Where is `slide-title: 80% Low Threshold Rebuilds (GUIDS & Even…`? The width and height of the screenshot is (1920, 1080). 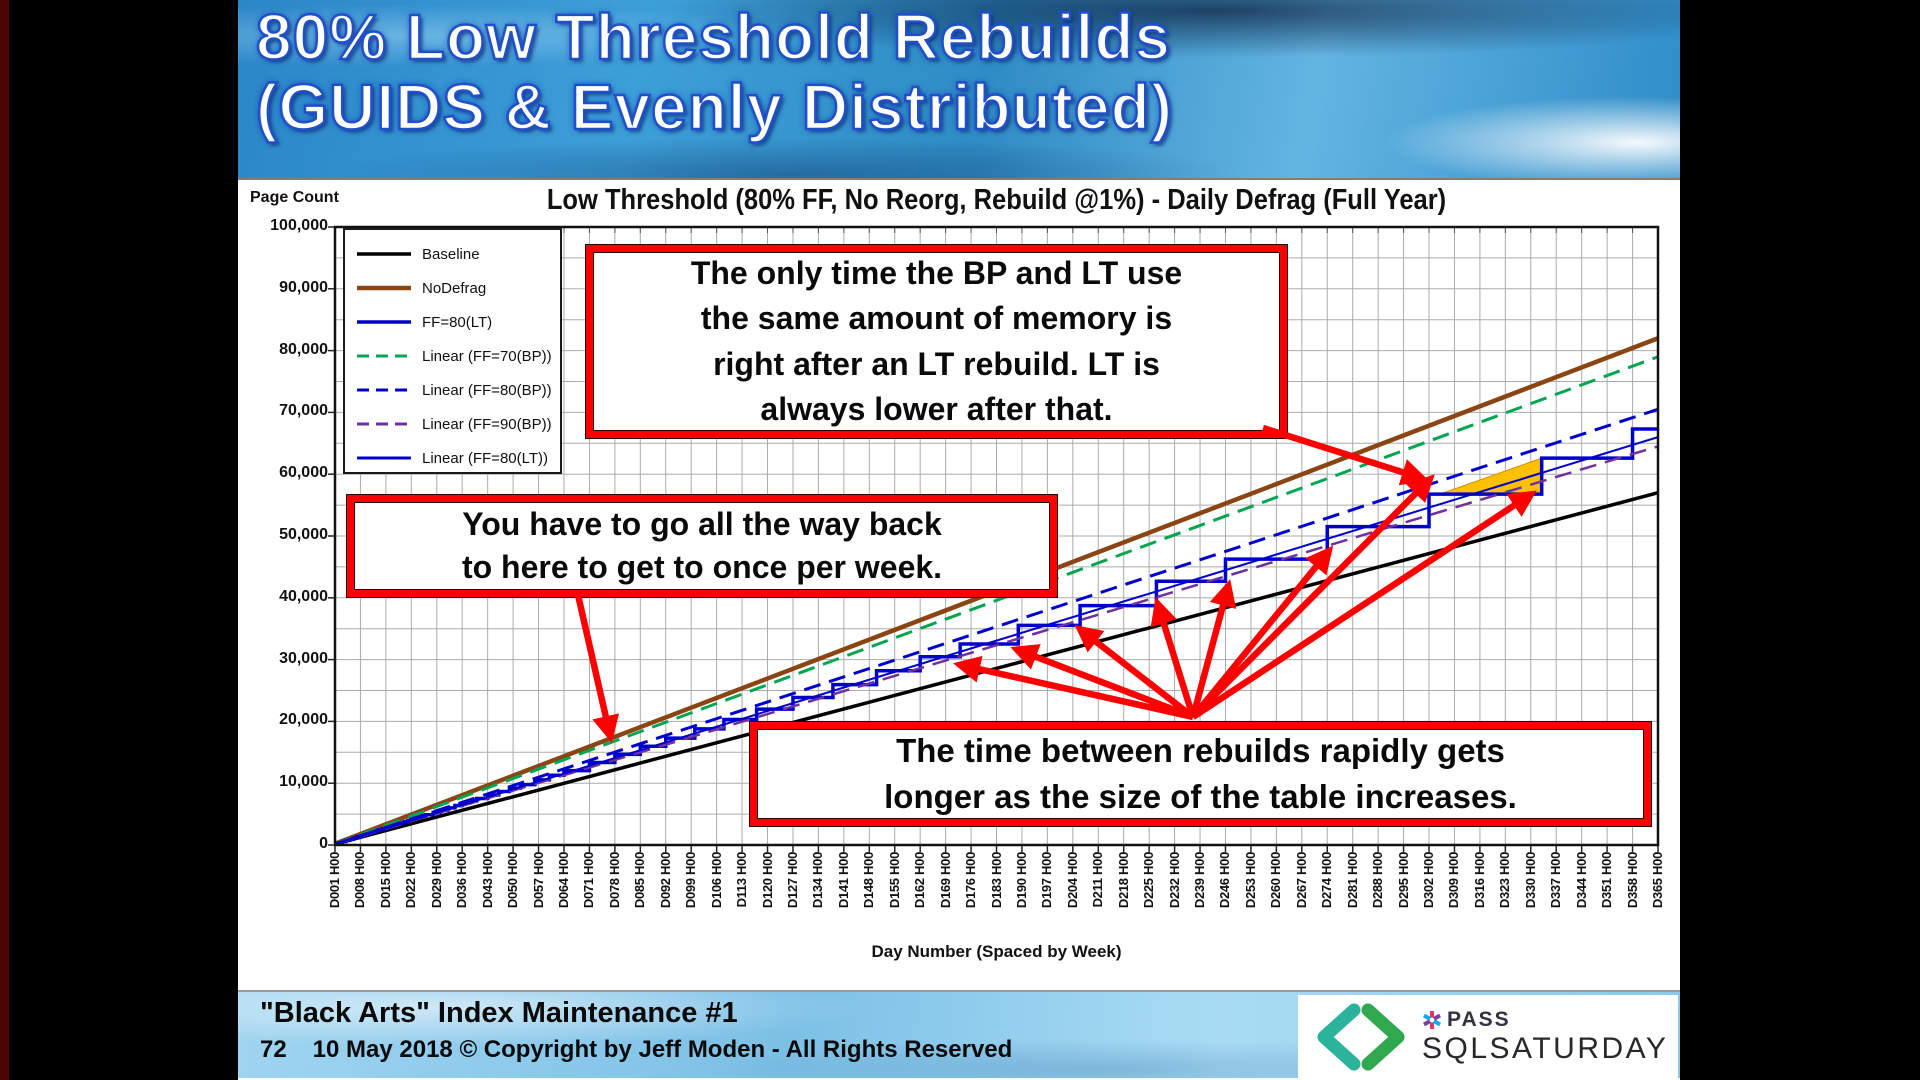 slide-title: 80% Low Threshold Rebuilds (GUIDS & Even… is located at coordinates (714, 72).